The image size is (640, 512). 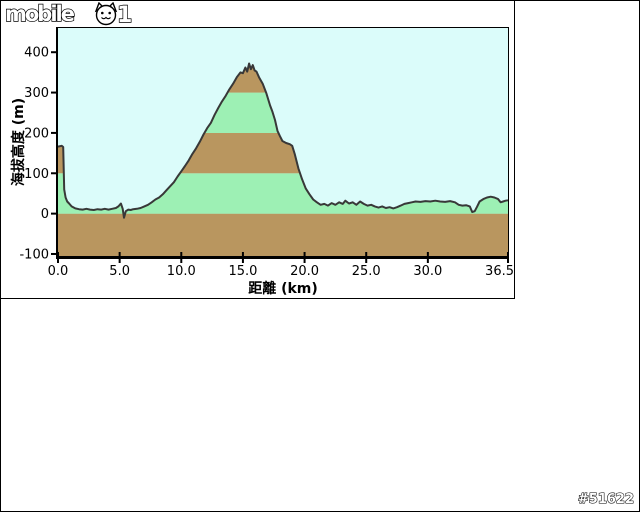 I want to click on x-axis-title: 距離 (km), so click(x=283, y=289).